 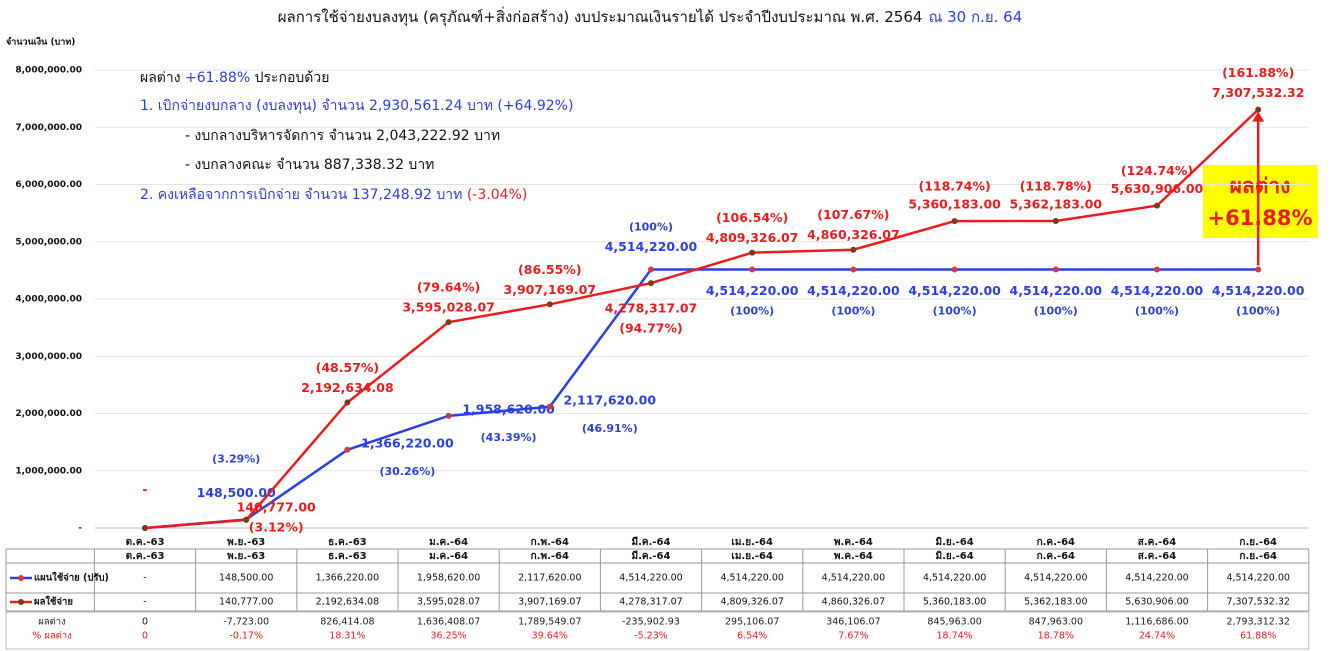 What do you see at coordinates (347, 542) in the screenshot?
I see `x-tick-label: ธ.ค.-63` at bounding box center [347, 542].